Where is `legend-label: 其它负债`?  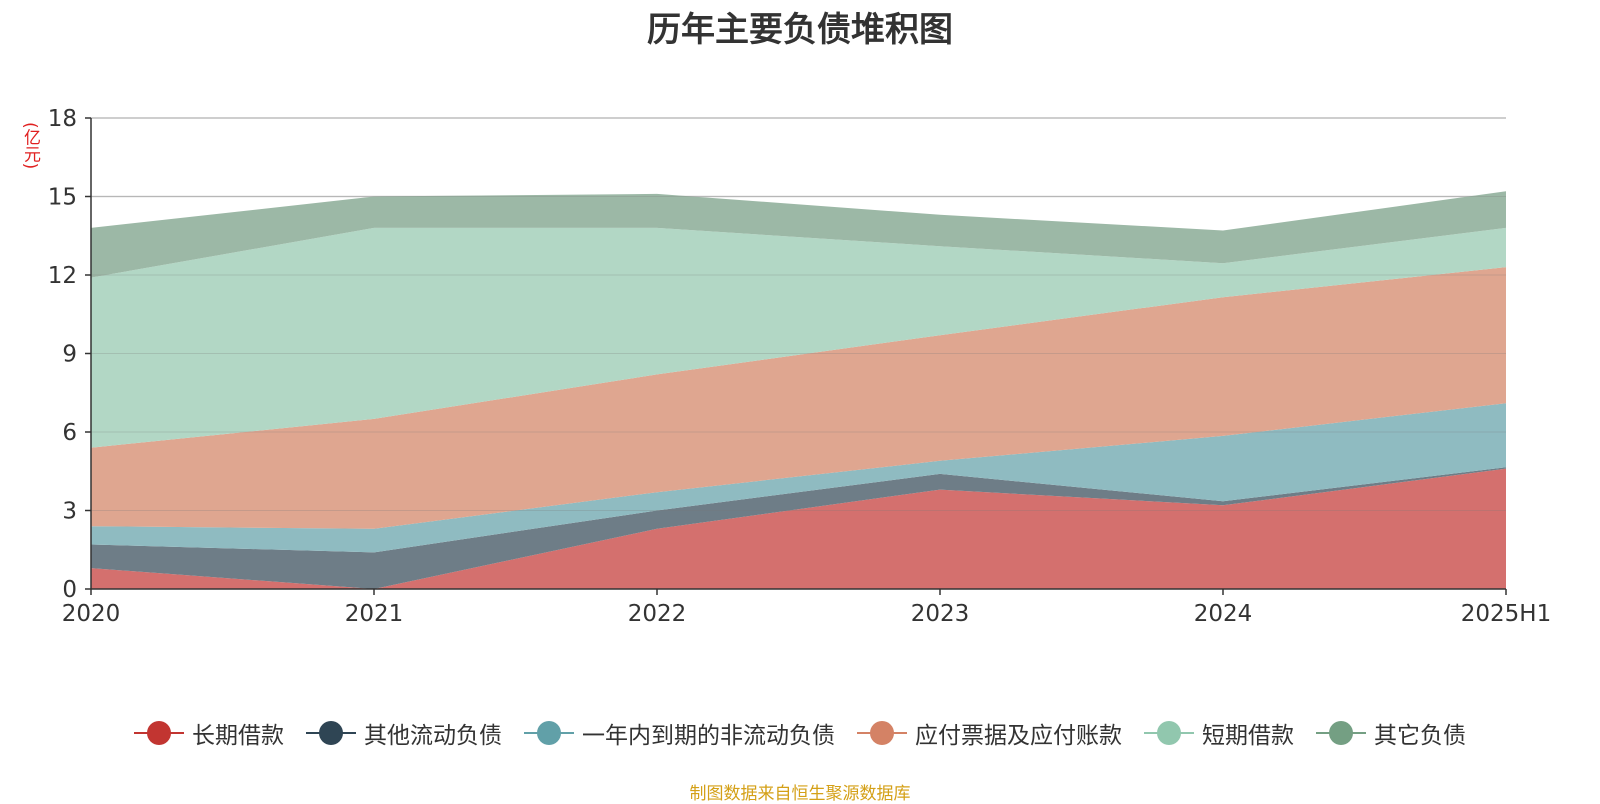
legend-label: 其它负债 is located at coordinates (1420, 736).